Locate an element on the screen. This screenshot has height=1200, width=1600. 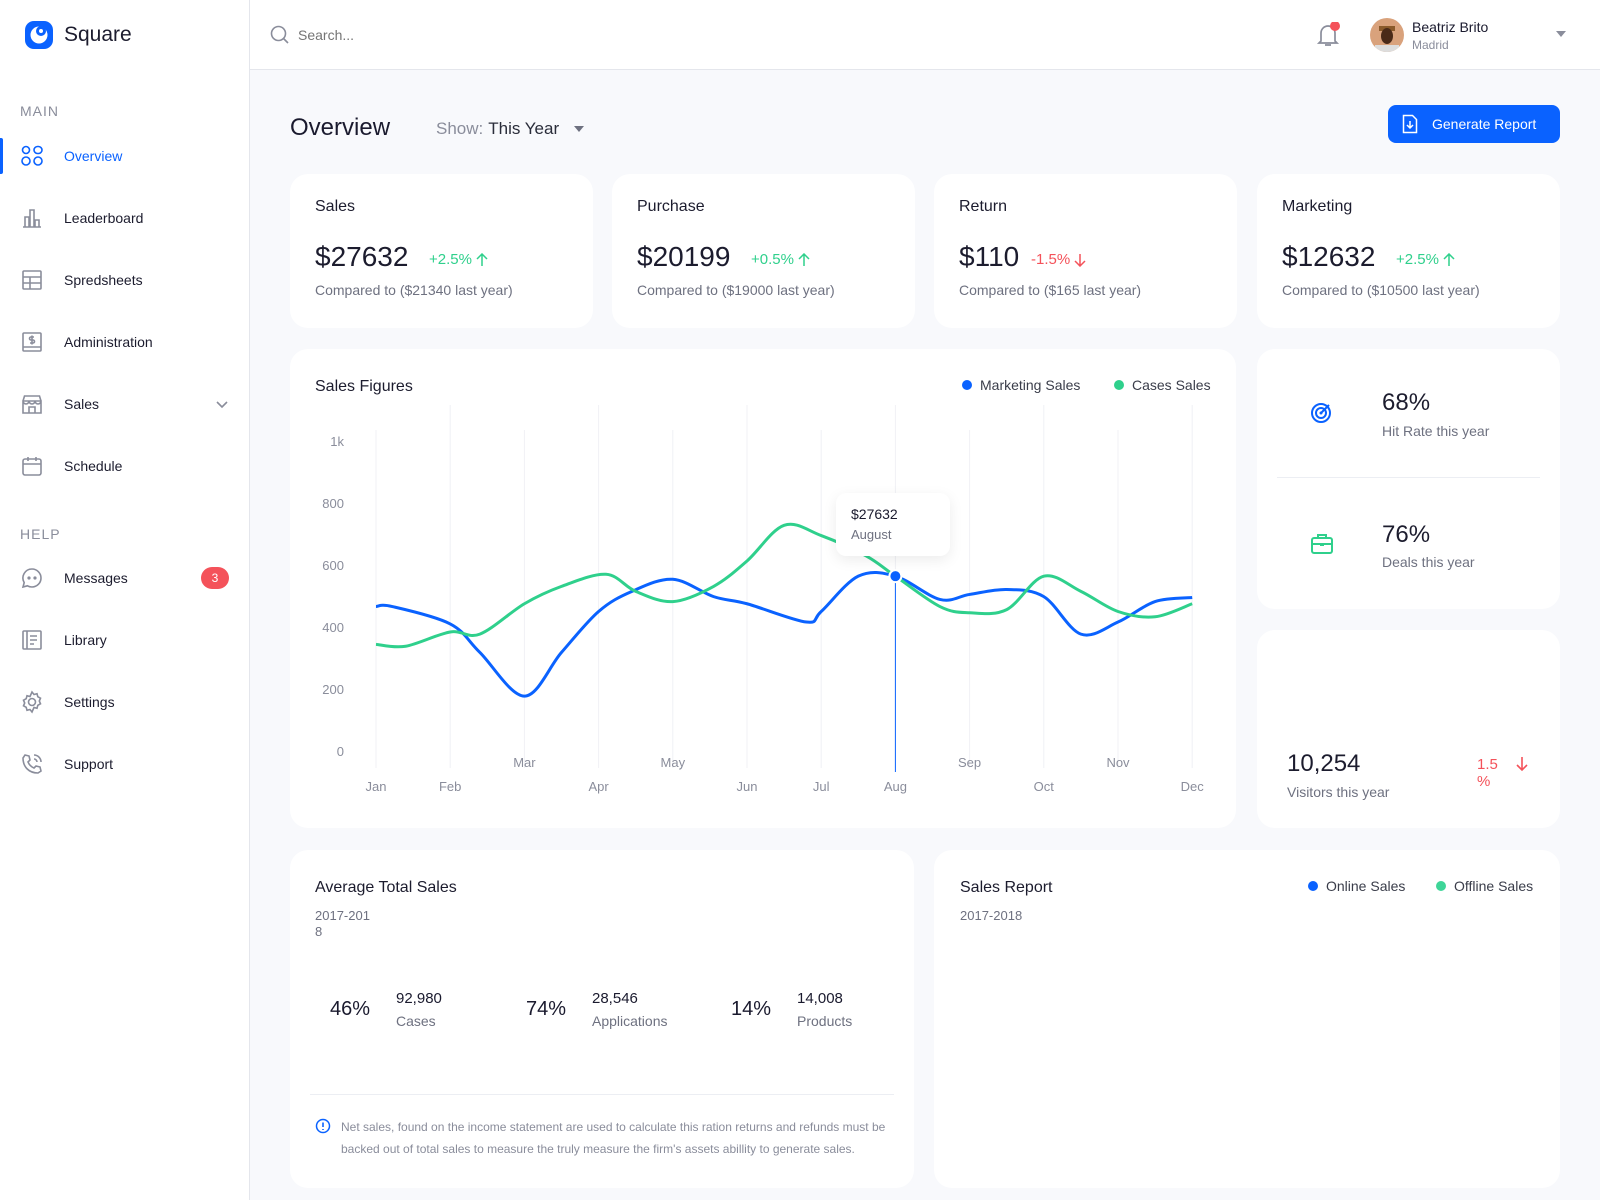
sidebar-item-spredsheets: Spredsheets is located at coordinates (124, 280).